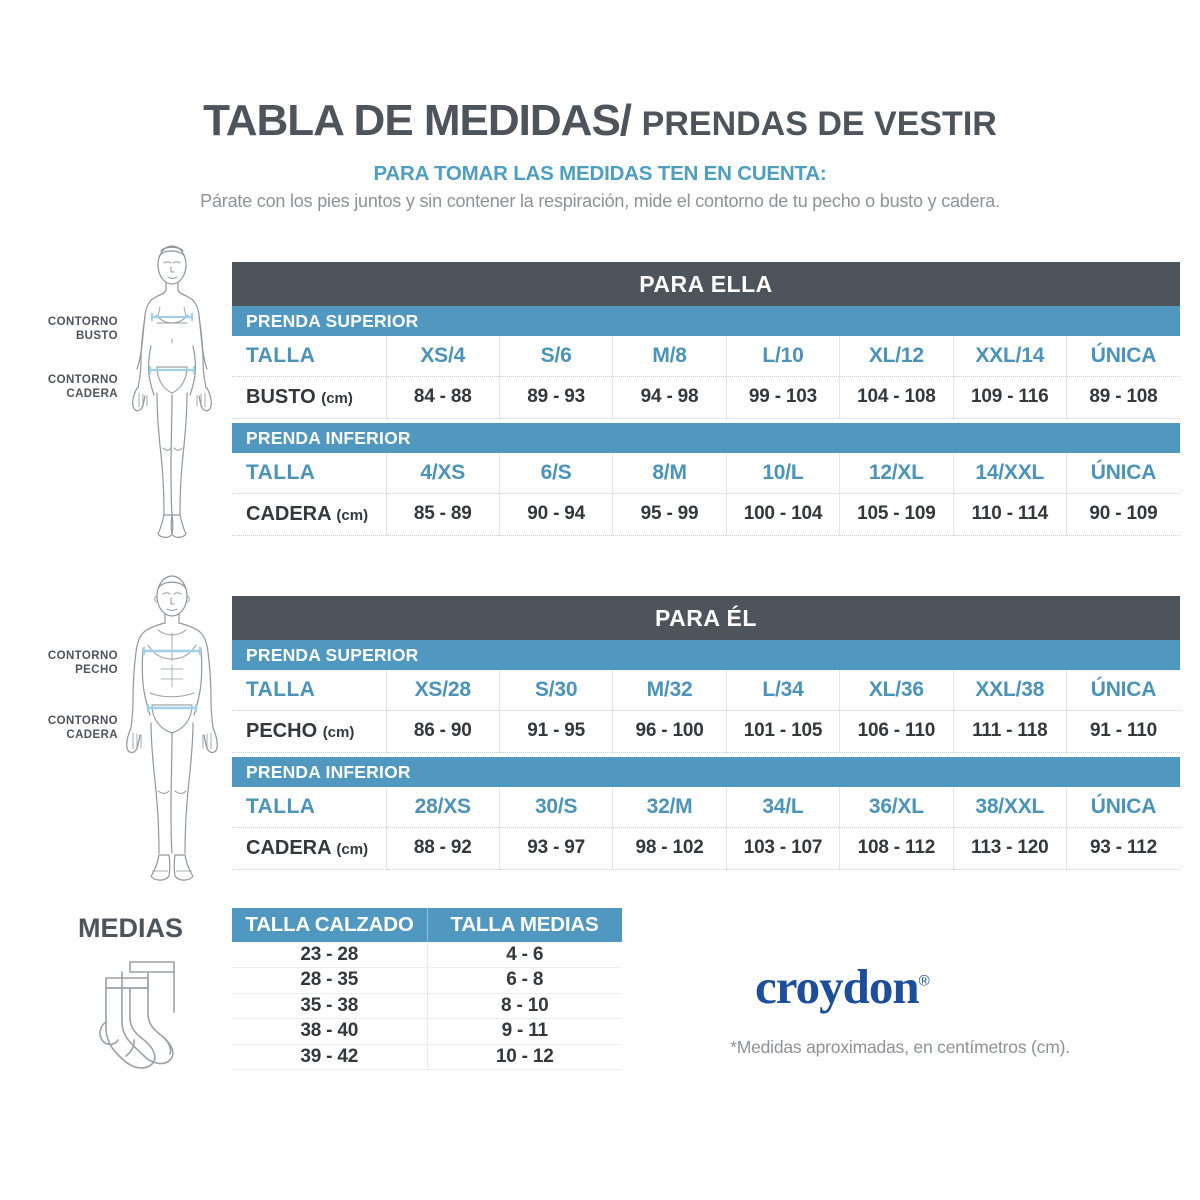  I want to click on women-bust-value-2: 94 - 98, so click(669, 397).